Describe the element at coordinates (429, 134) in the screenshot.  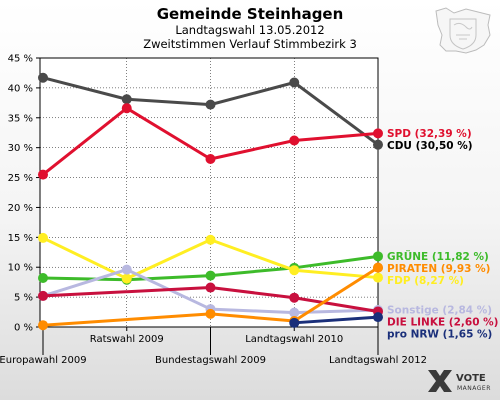
I see `series-label: SPD (32,39 %)` at that location.